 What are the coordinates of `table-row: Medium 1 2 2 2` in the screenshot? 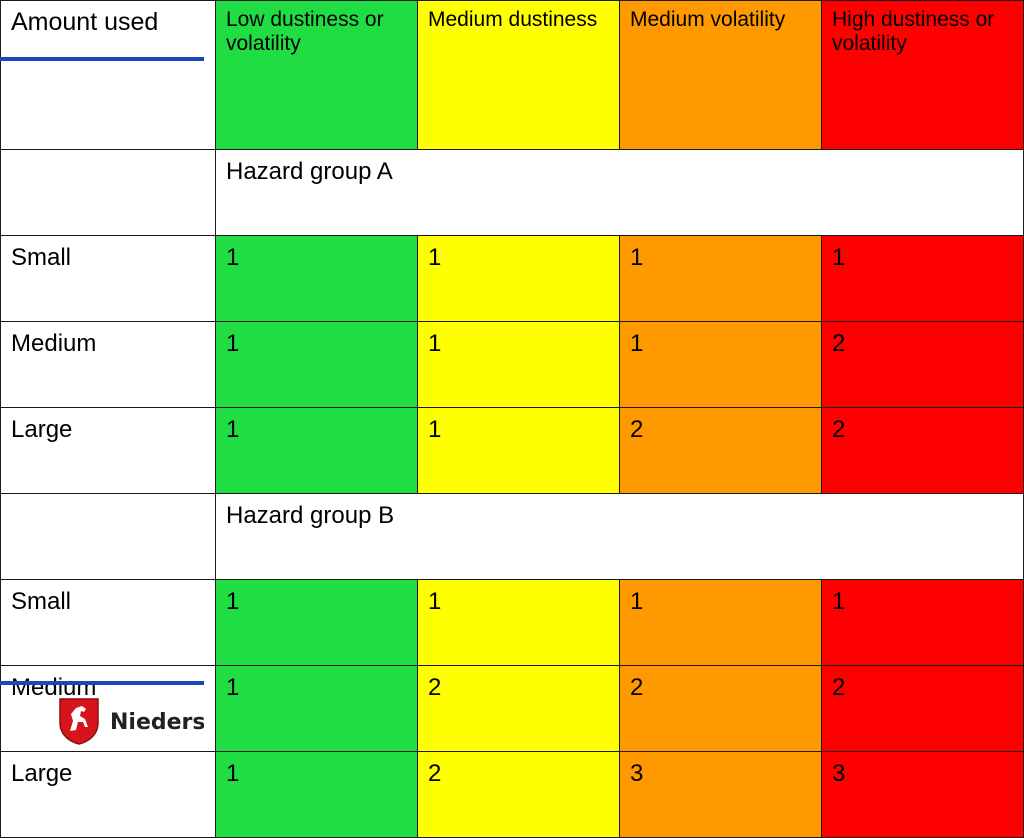 It's located at (512, 708).